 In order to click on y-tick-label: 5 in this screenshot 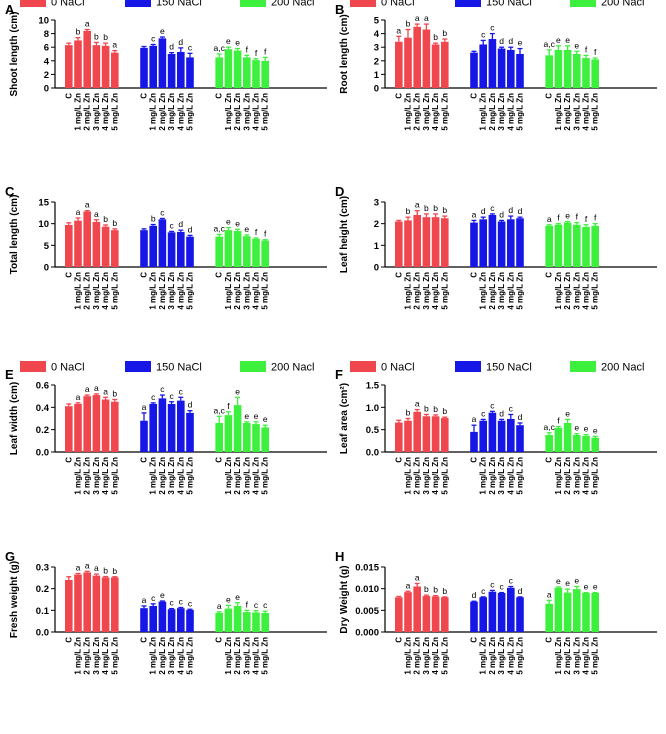, I will do `click(377, 21)`.